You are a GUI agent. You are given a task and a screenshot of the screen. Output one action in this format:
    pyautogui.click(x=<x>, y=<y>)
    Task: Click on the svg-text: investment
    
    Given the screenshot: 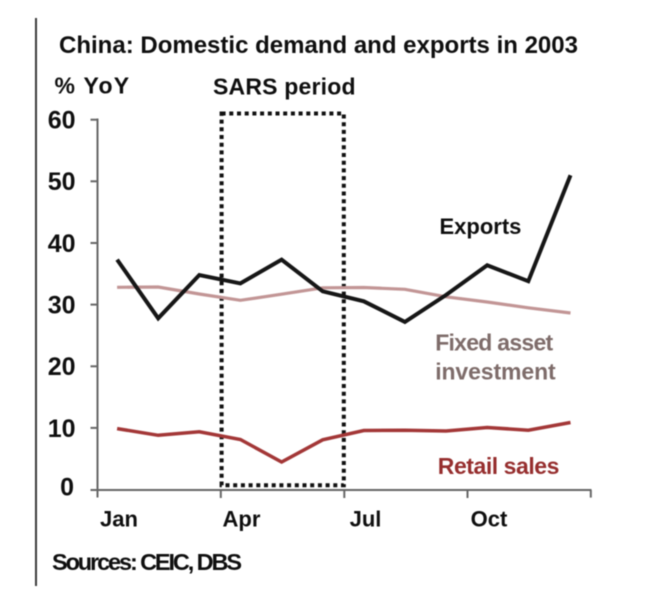 What is the action you would take?
    pyautogui.click(x=495, y=372)
    